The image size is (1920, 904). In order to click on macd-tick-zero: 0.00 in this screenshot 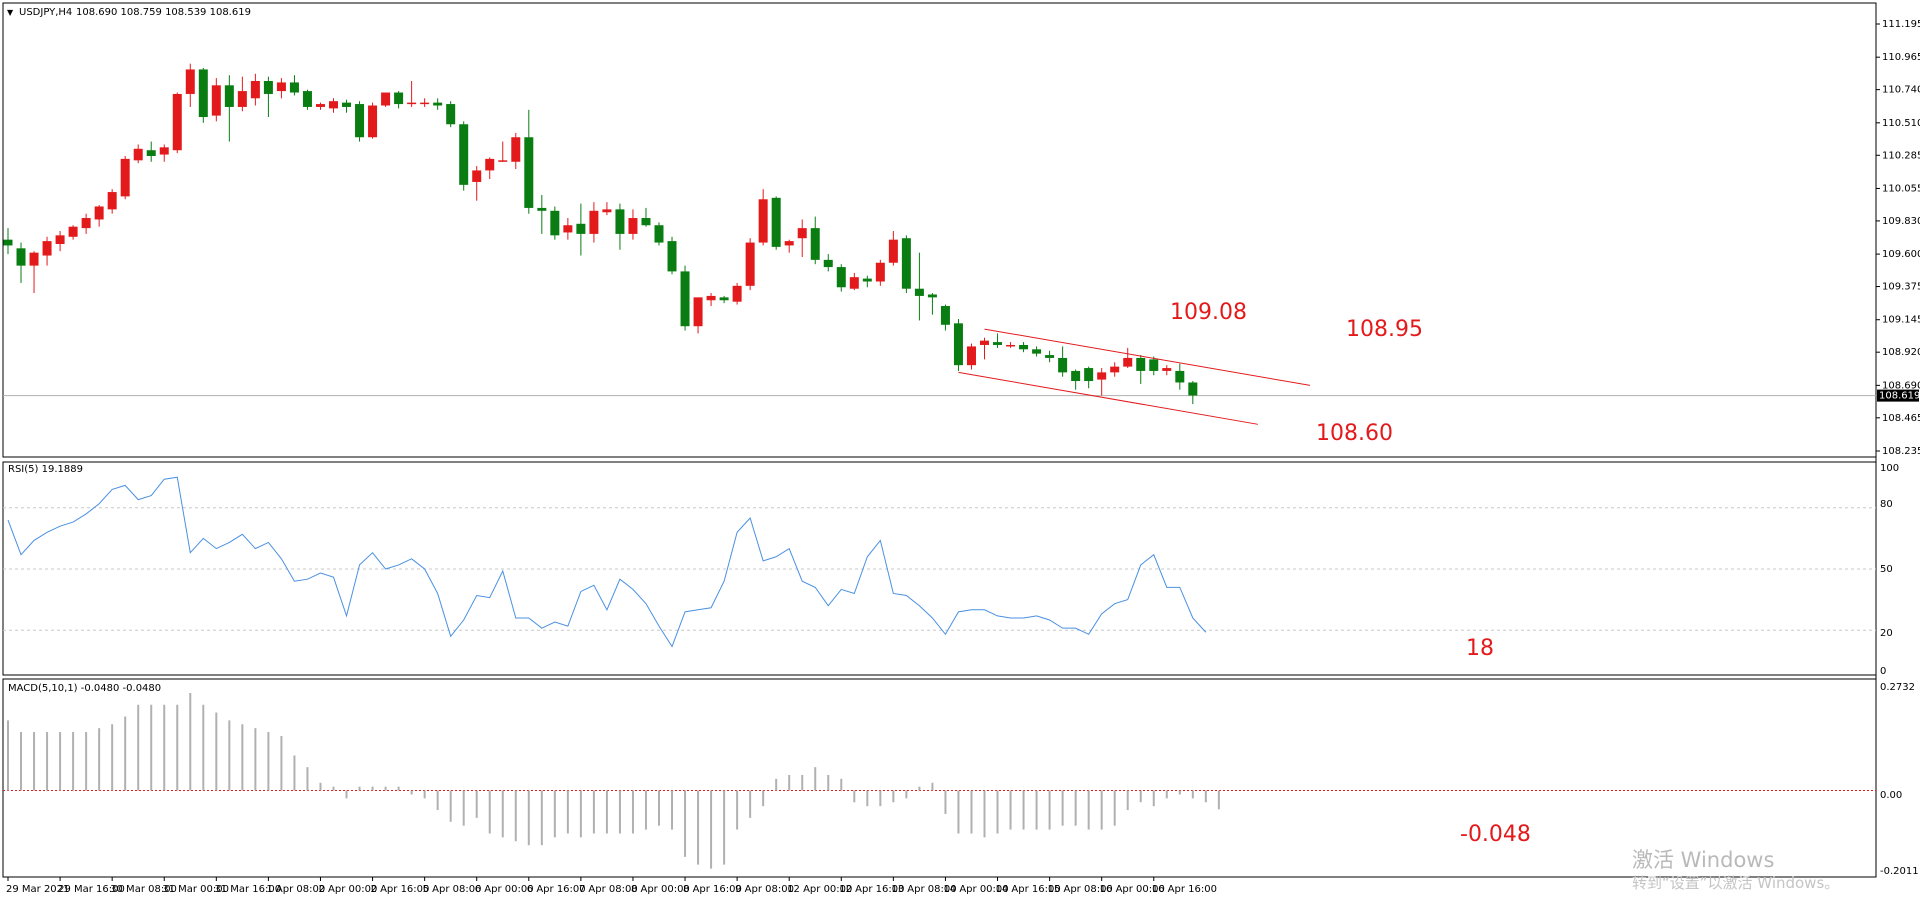, I will do `click(1891, 795)`.